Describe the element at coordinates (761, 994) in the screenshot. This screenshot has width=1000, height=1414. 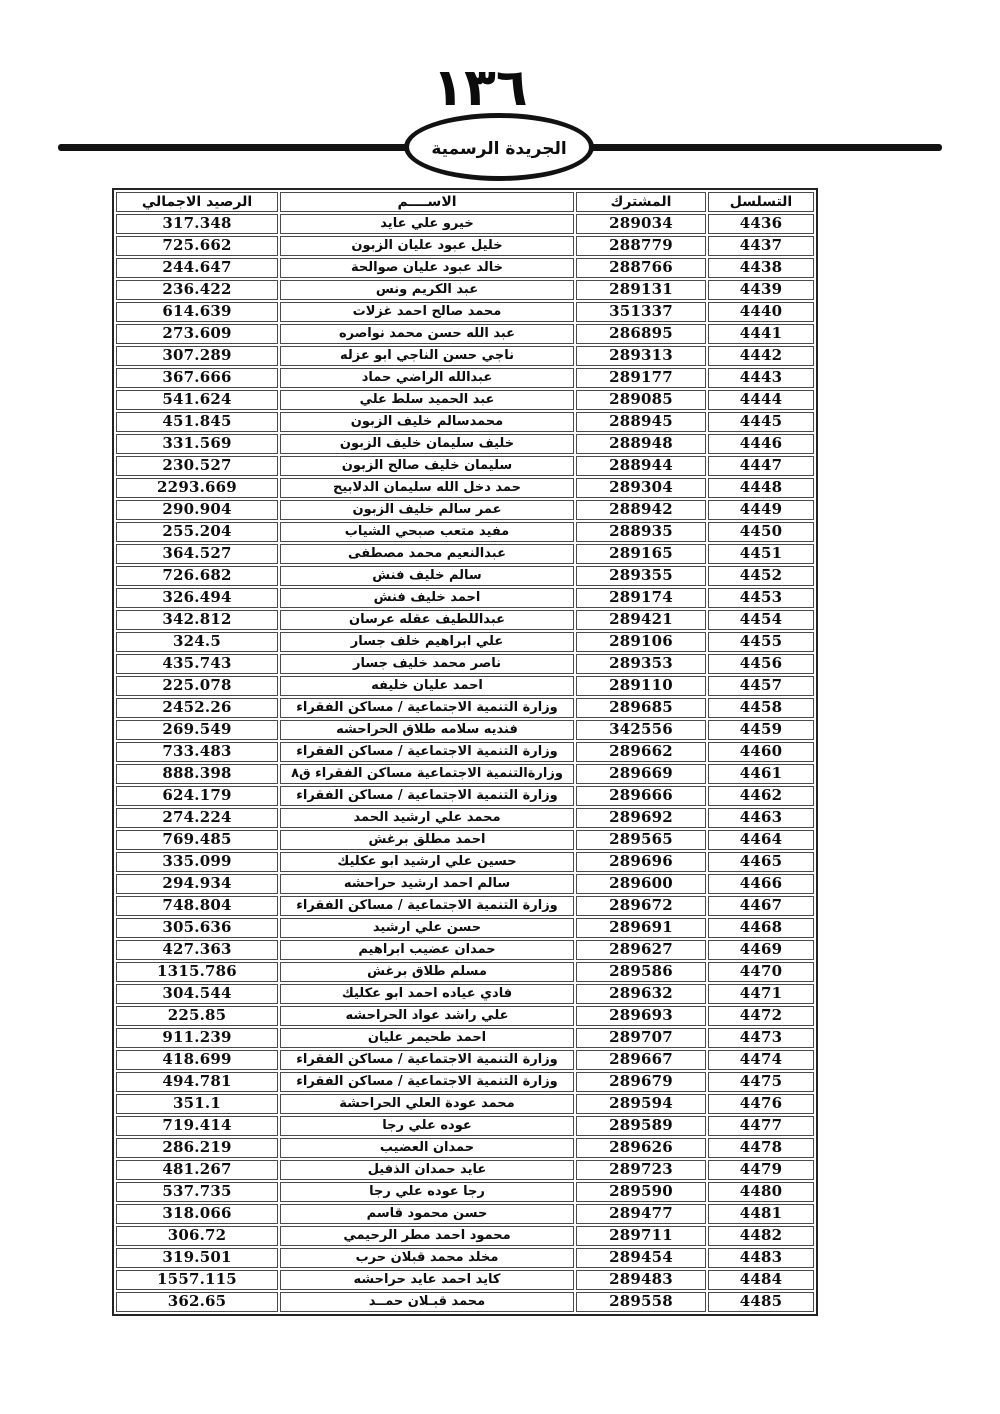
I see `cell-serial: 4471` at that location.